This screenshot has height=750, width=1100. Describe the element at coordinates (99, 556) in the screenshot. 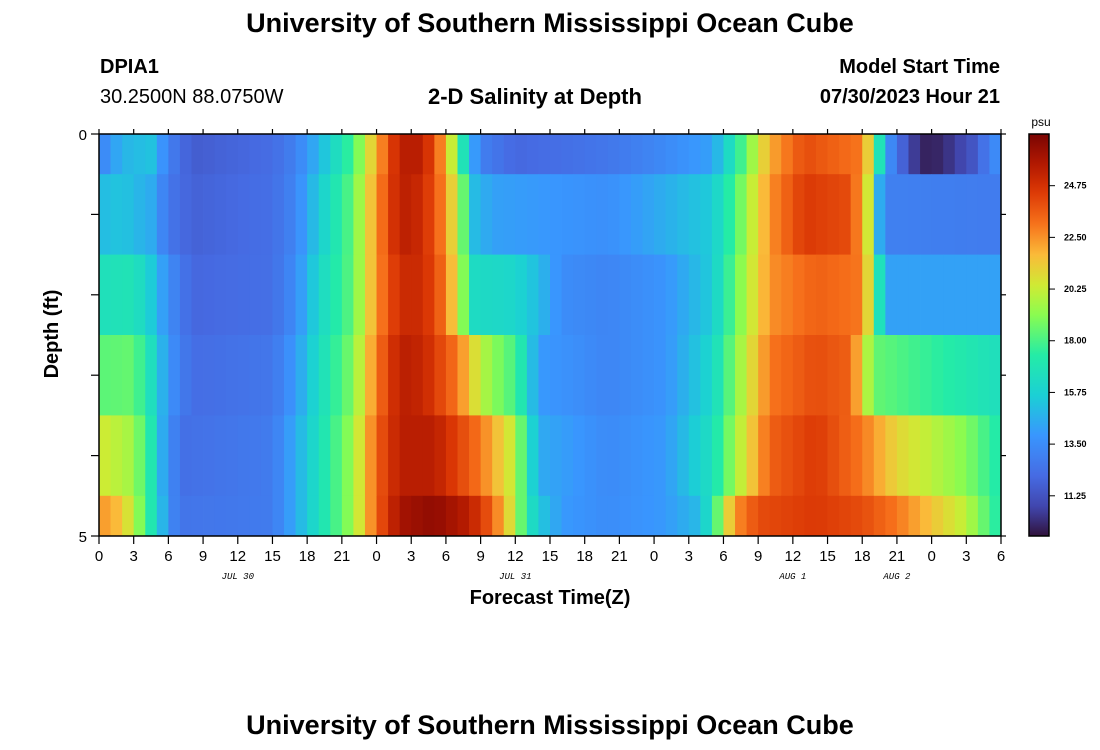

I see `x-tick-label: 0` at that location.